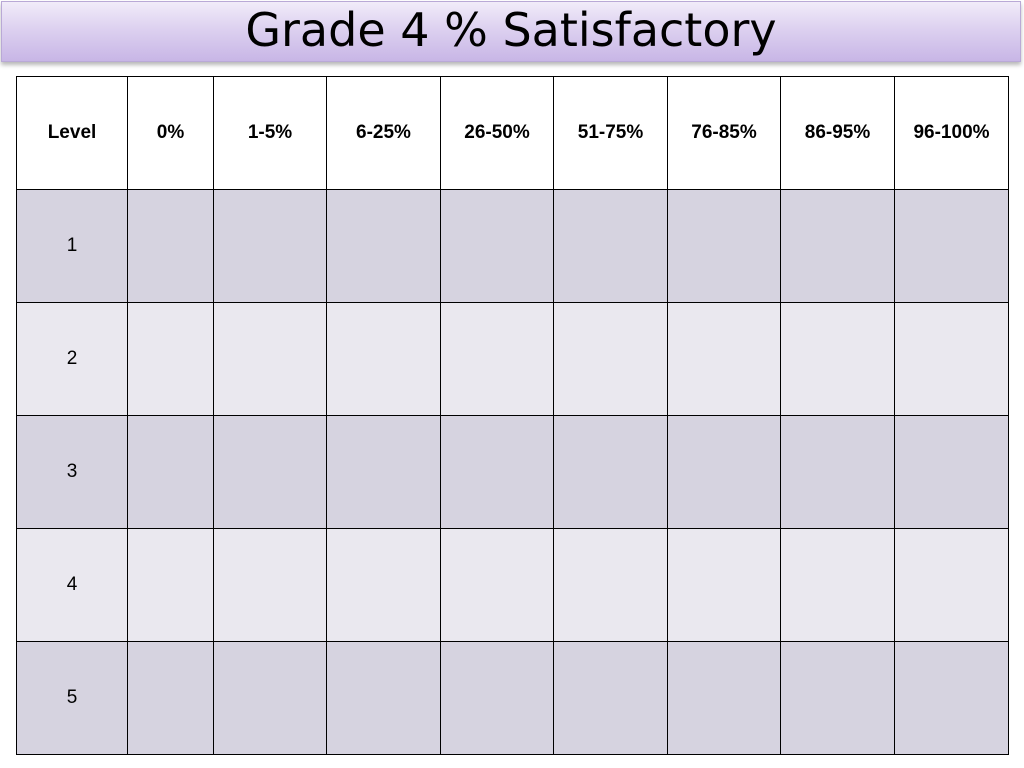 The image size is (1024, 768). Describe the element at coordinates (837, 133) in the screenshot. I see `column-header-86-95: 86-95%` at that location.